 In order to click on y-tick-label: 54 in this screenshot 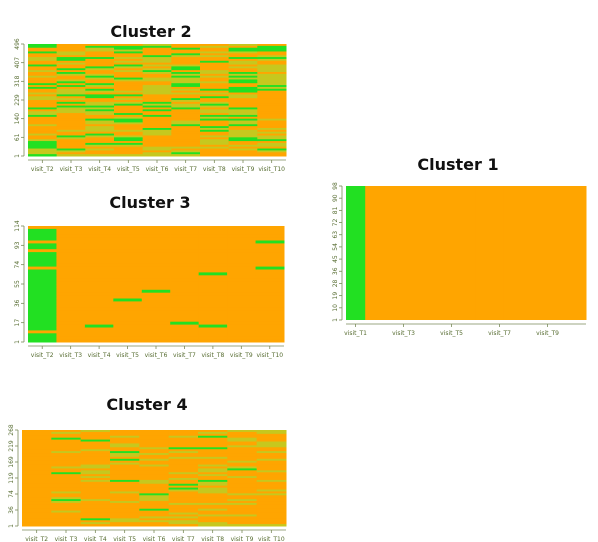, I will do `click(335, 247)`.